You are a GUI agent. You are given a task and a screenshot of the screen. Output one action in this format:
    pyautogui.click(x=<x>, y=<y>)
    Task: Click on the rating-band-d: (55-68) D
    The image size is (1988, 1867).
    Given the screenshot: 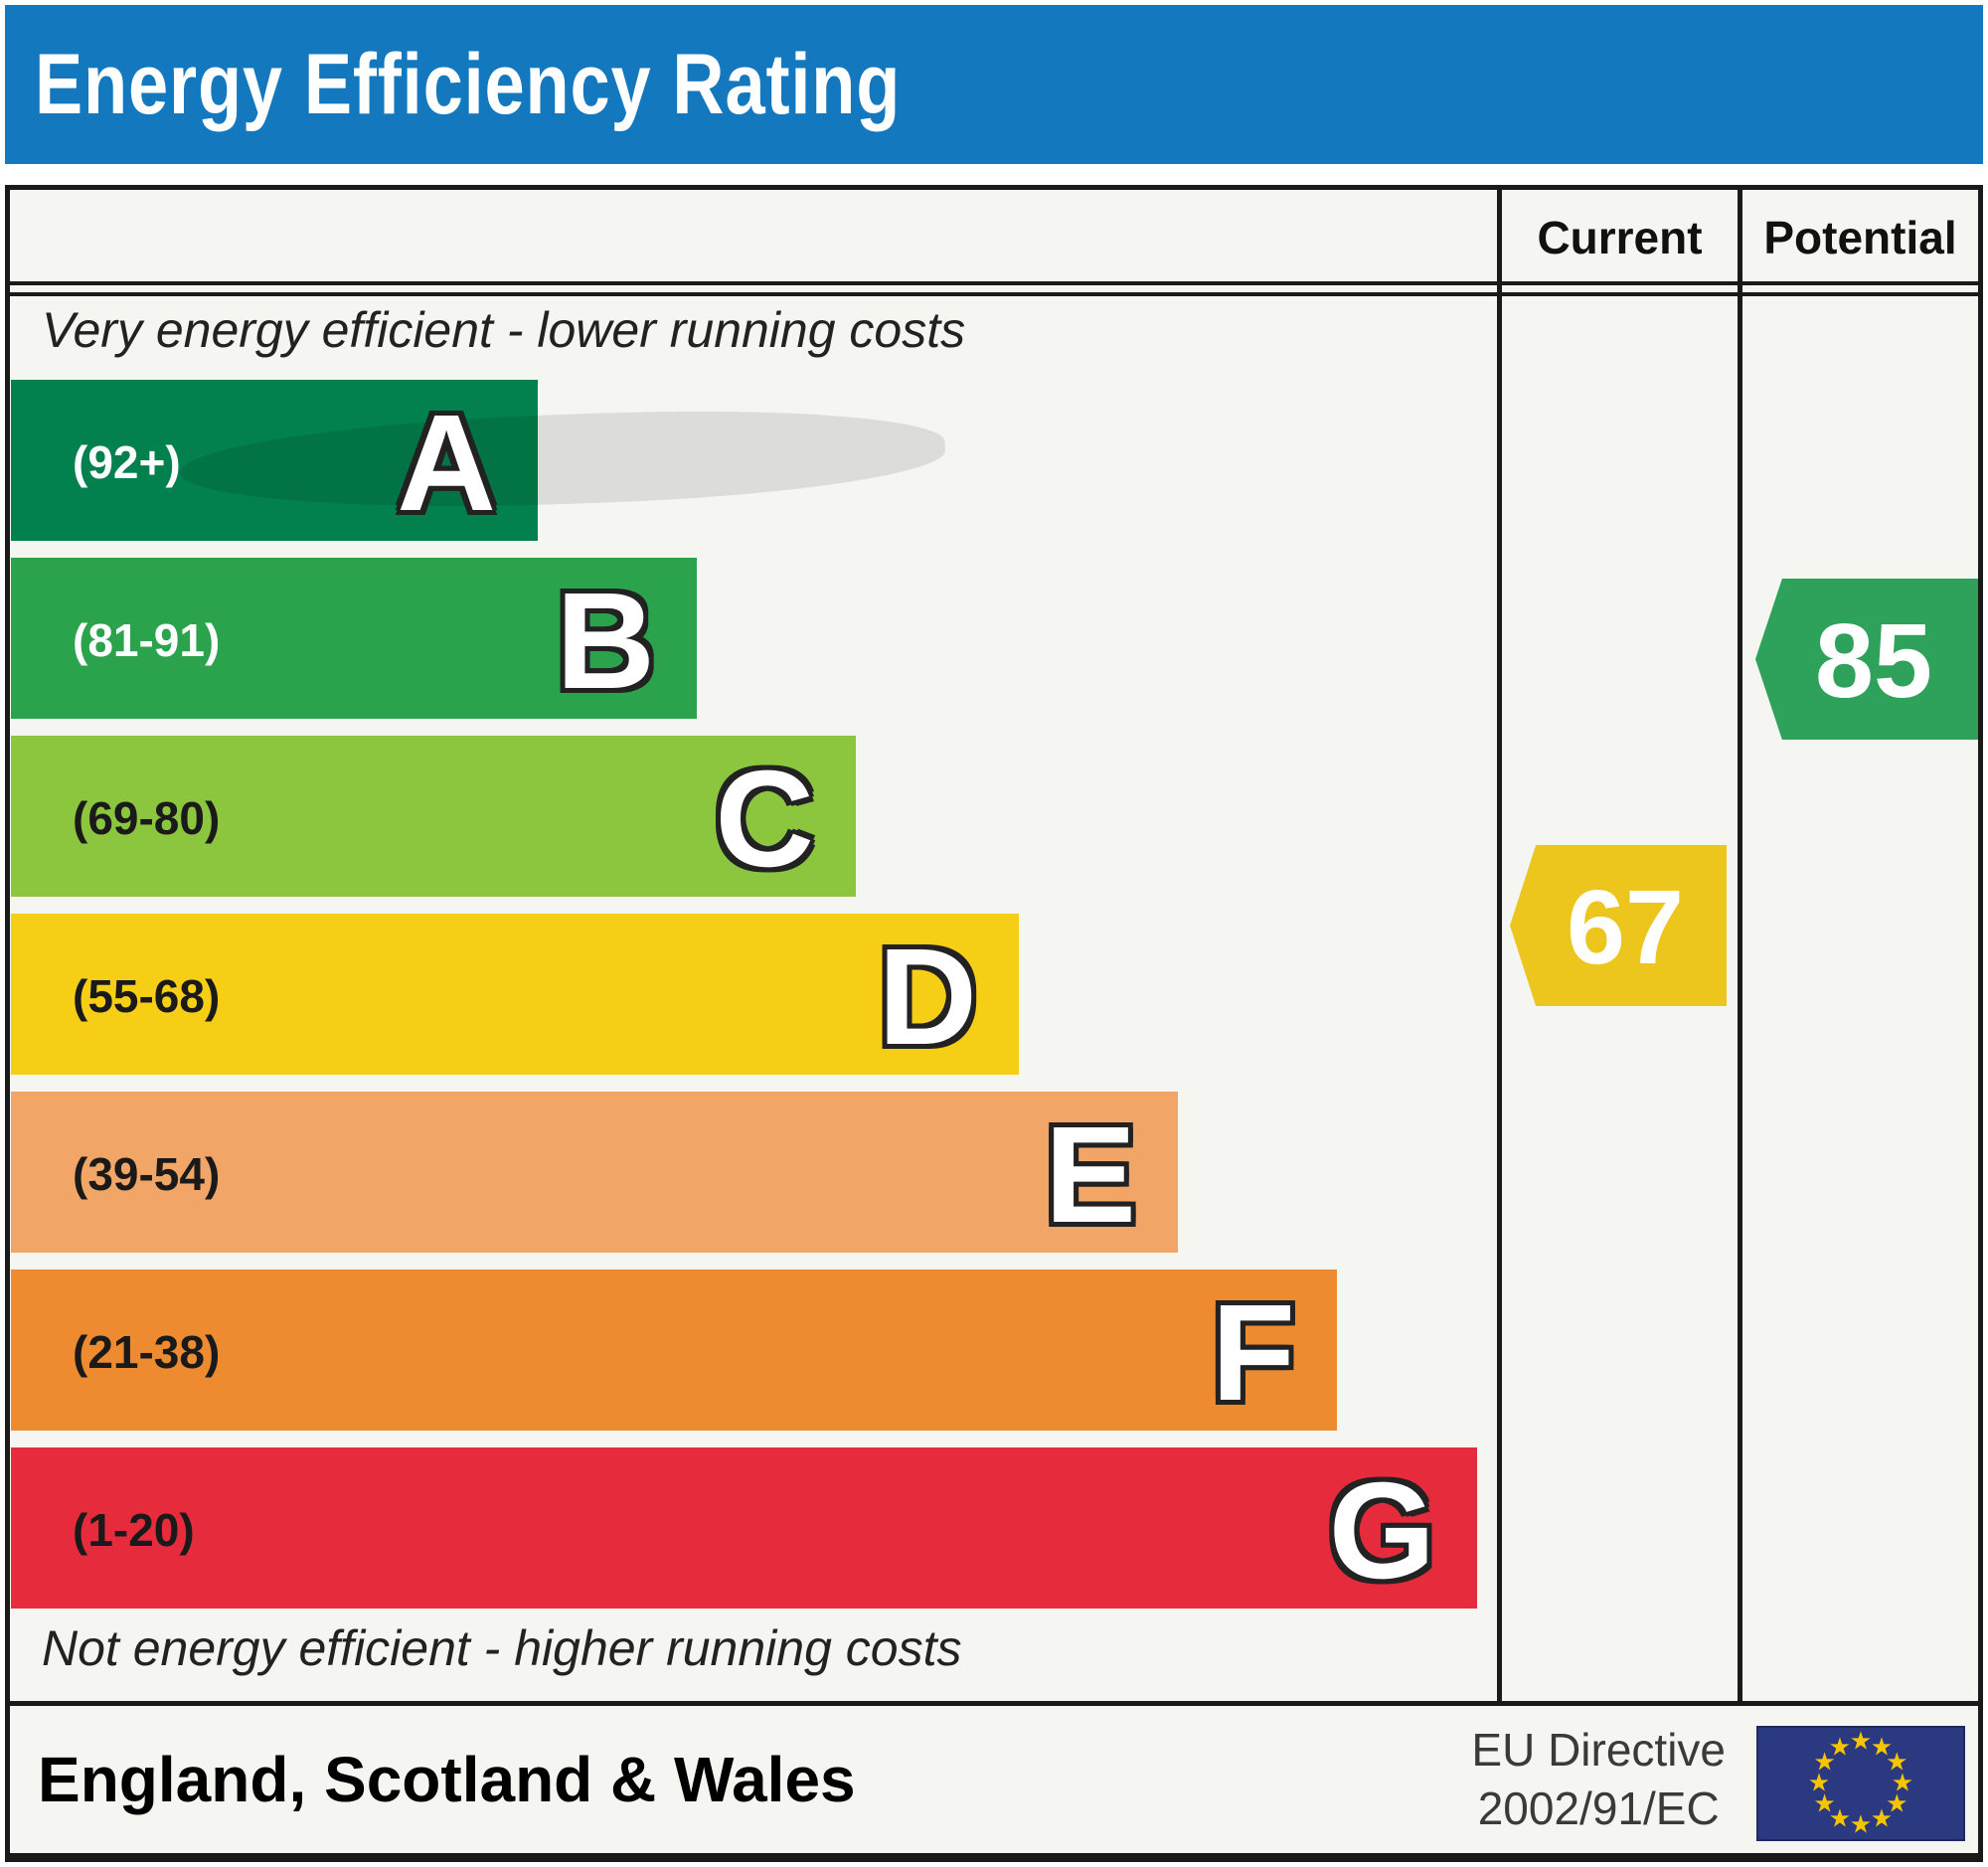 What is the action you would take?
    pyautogui.click(x=515, y=994)
    